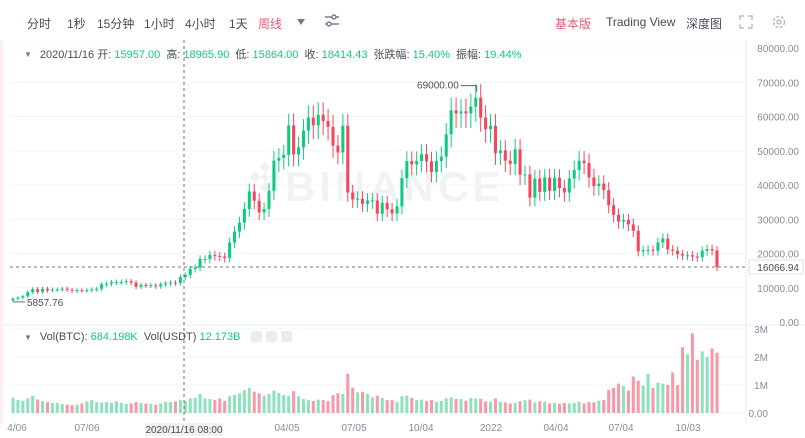  I want to click on view-depth-tab: 深度图, so click(704, 24).